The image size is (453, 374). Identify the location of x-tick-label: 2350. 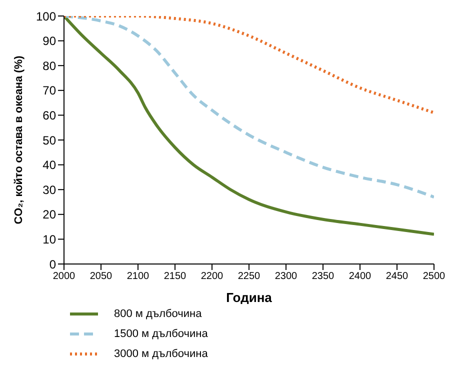
(323, 276).